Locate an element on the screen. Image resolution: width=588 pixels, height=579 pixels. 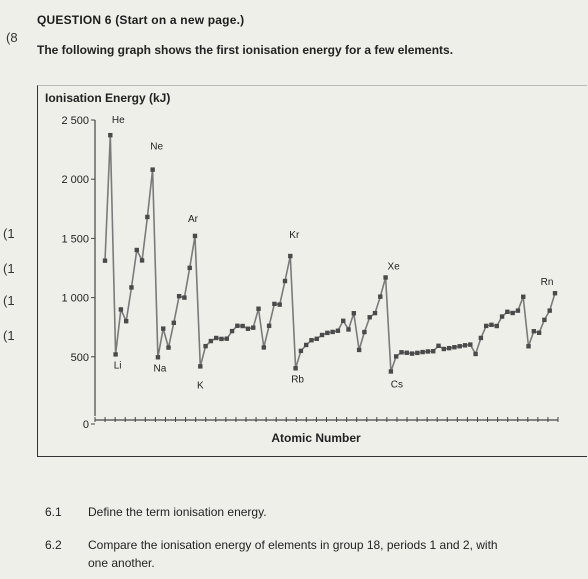
mark-1: (1 is located at coordinates (9, 233).